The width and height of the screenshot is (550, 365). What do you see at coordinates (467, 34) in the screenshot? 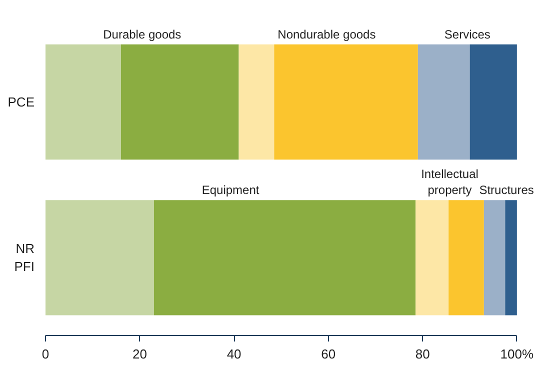
I see `annotation: Services` at bounding box center [467, 34].